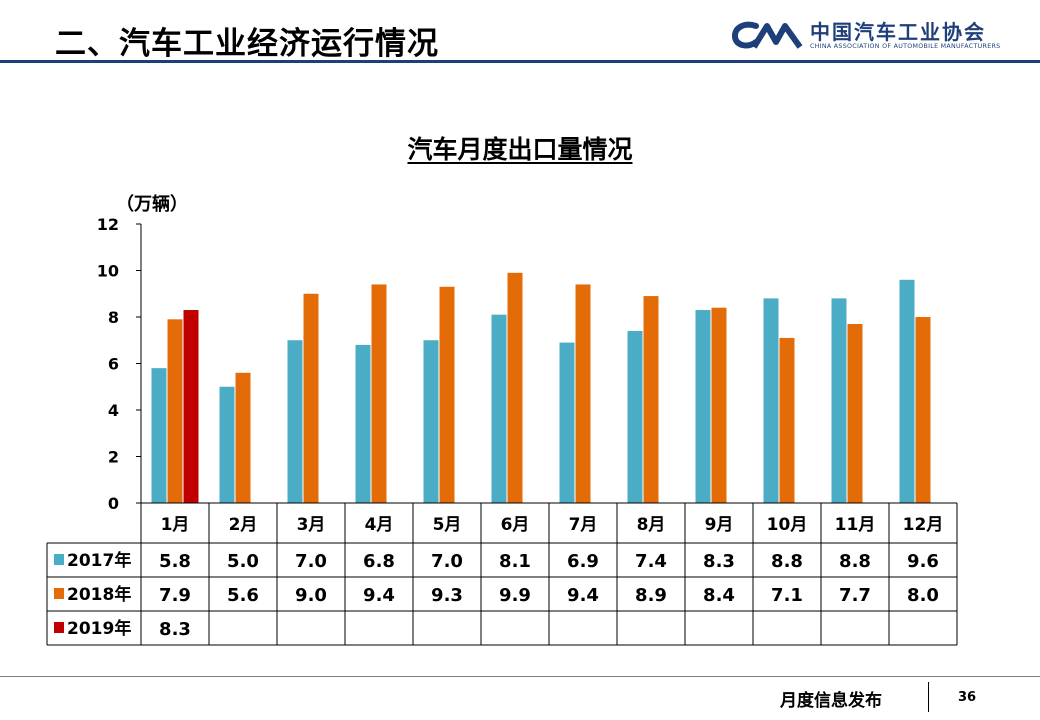 This screenshot has height=720, width=1040. Describe the element at coordinates (99, 594) in the screenshot. I see `legend-label: 2018年` at that location.